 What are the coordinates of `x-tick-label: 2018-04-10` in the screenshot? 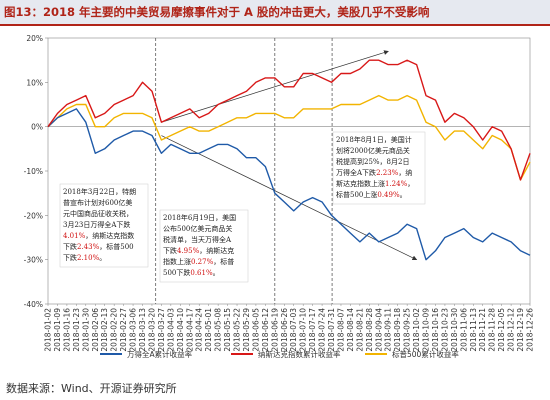 It's located at (180, 330).